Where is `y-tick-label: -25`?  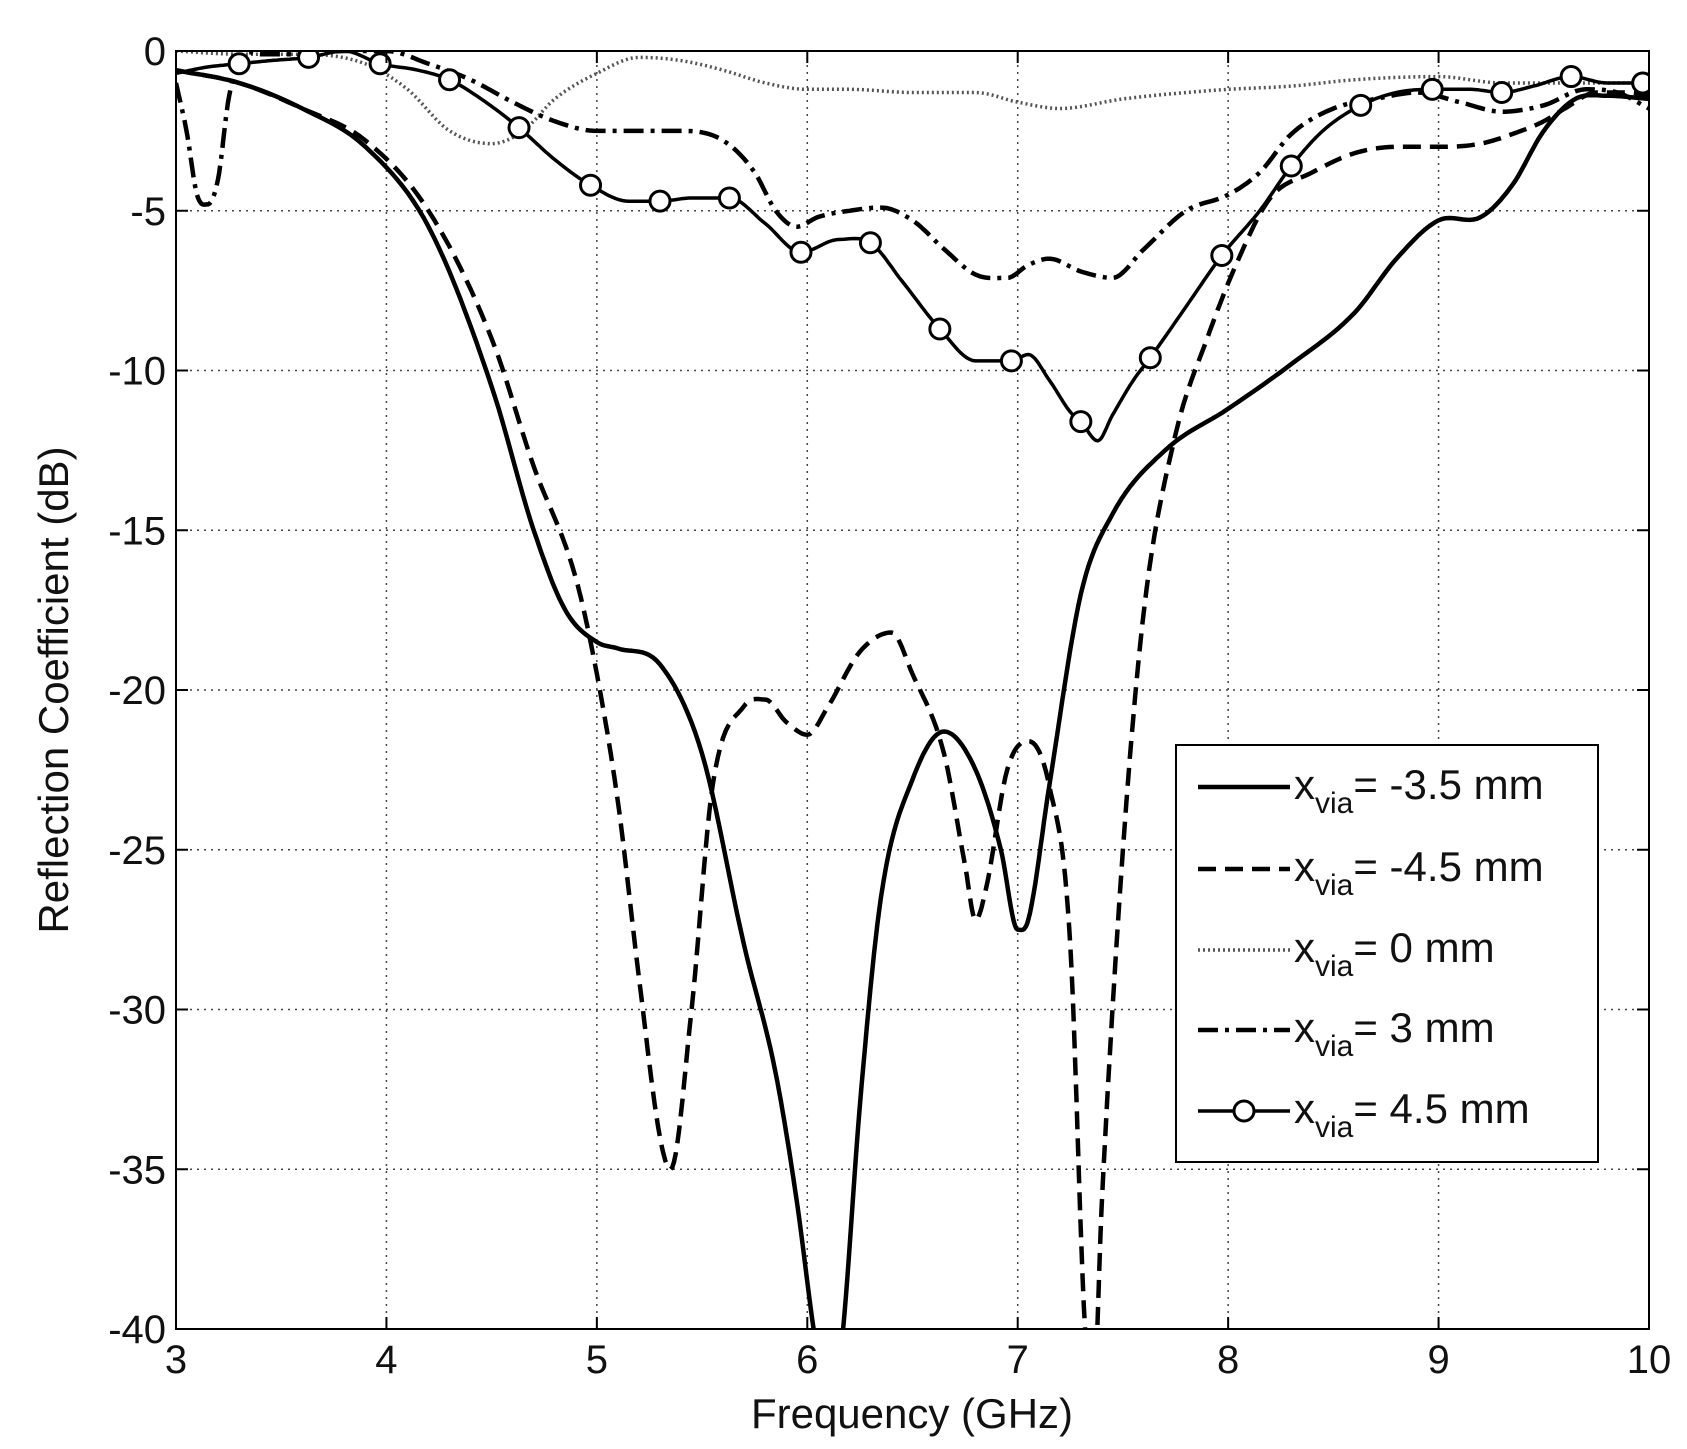 y-tick-label: -25 is located at coordinates (137, 851).